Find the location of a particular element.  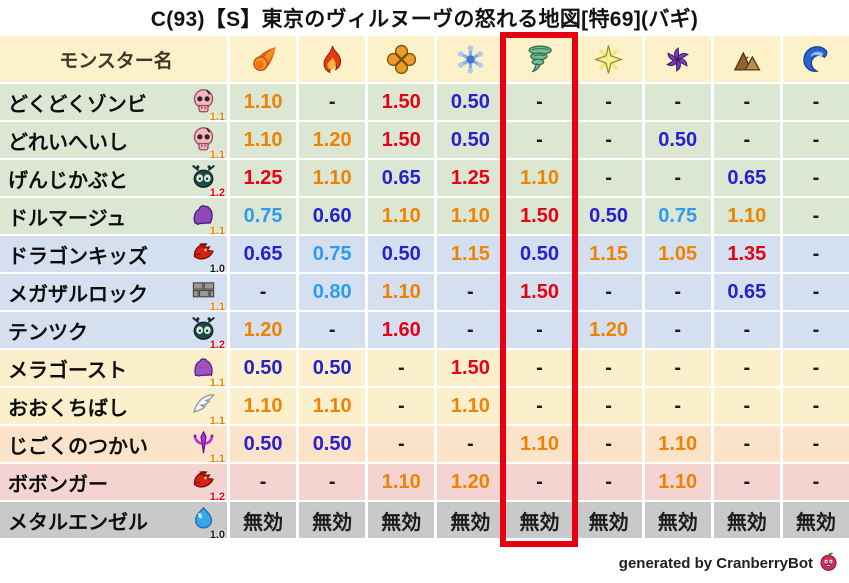

resistance-cell: 1.25 is located at coordinates (263, 178).